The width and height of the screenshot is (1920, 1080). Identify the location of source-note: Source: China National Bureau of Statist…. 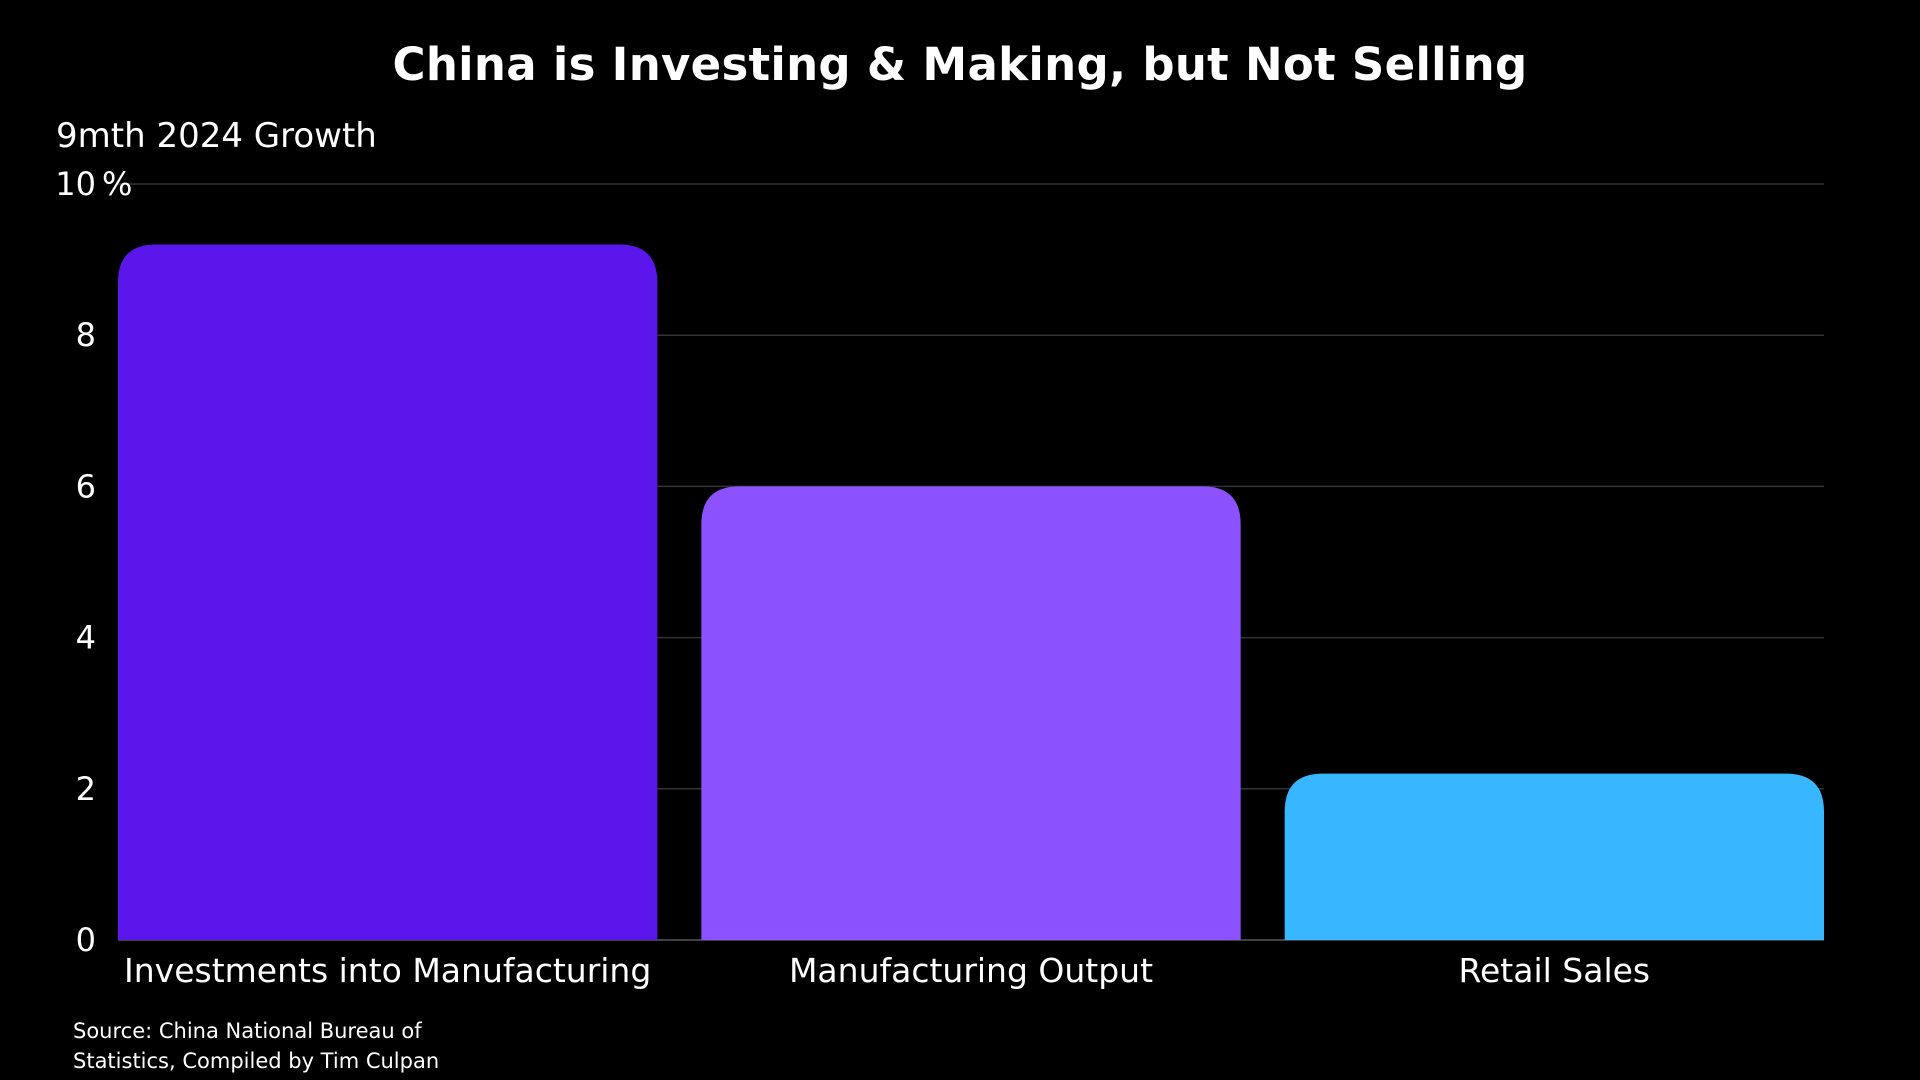
(256, 1046).